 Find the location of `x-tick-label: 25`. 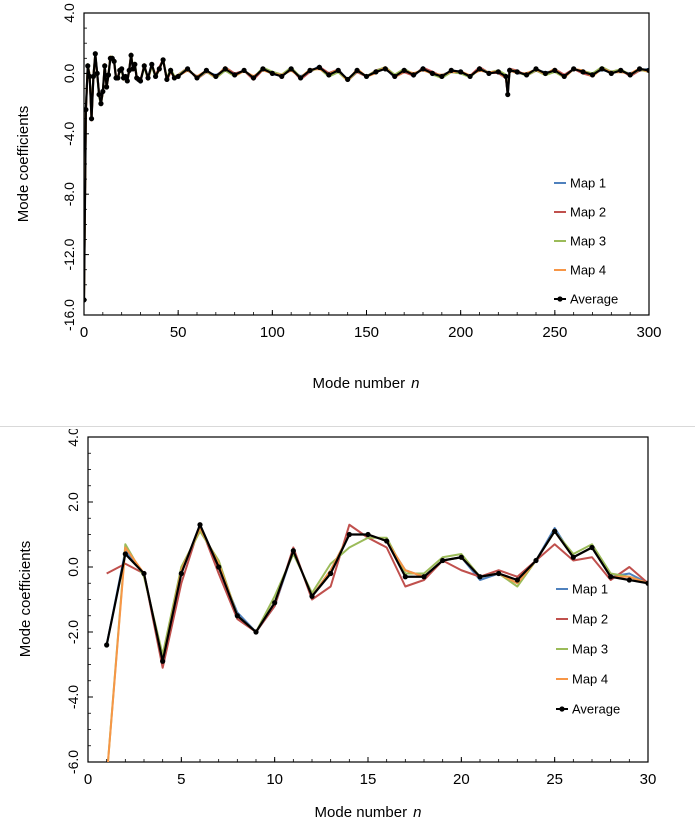

x-tick-label: 25 is located at coordinates (554, 779).